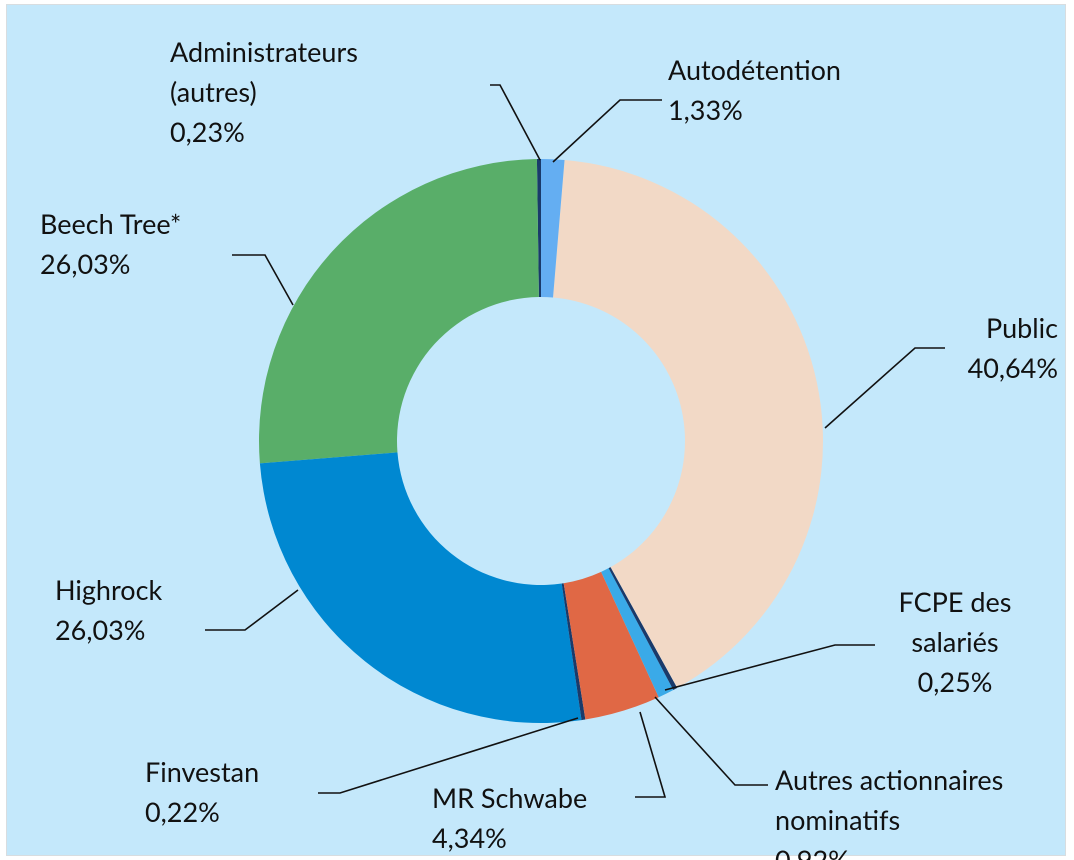 The height and width of the screenshot is (860, 1074). Describe the element at coordinates (264, 71) in the screenshot. I see `category-name: Administrateurs (autres)` at that location.